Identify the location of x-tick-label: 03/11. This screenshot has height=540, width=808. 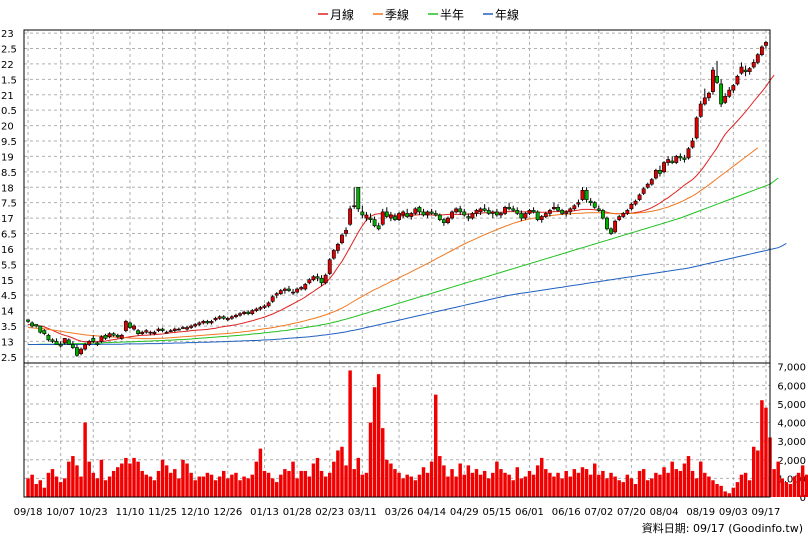
(362, 512).